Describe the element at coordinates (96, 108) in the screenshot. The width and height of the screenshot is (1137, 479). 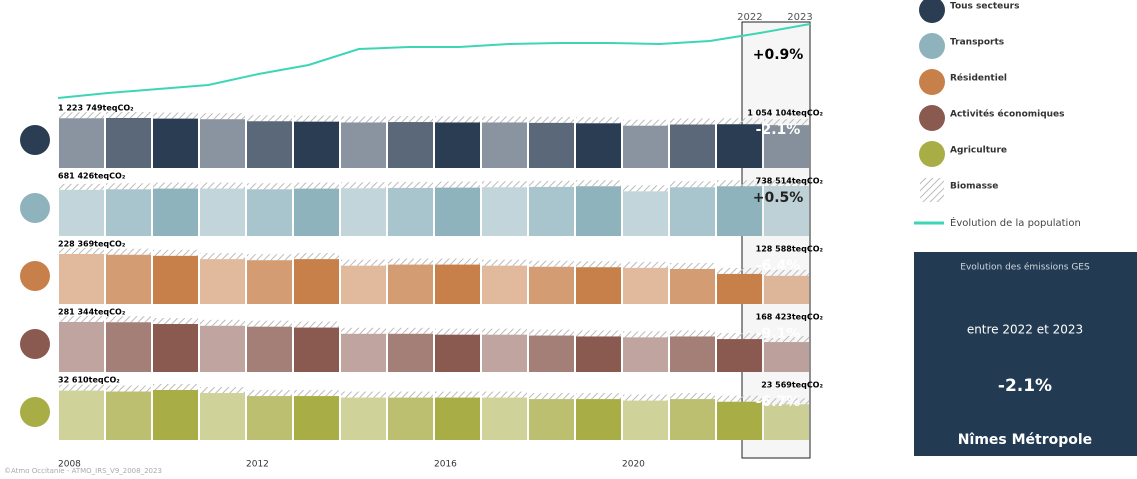
I see `start-label: 1 223 749teqCO₂` at that location.